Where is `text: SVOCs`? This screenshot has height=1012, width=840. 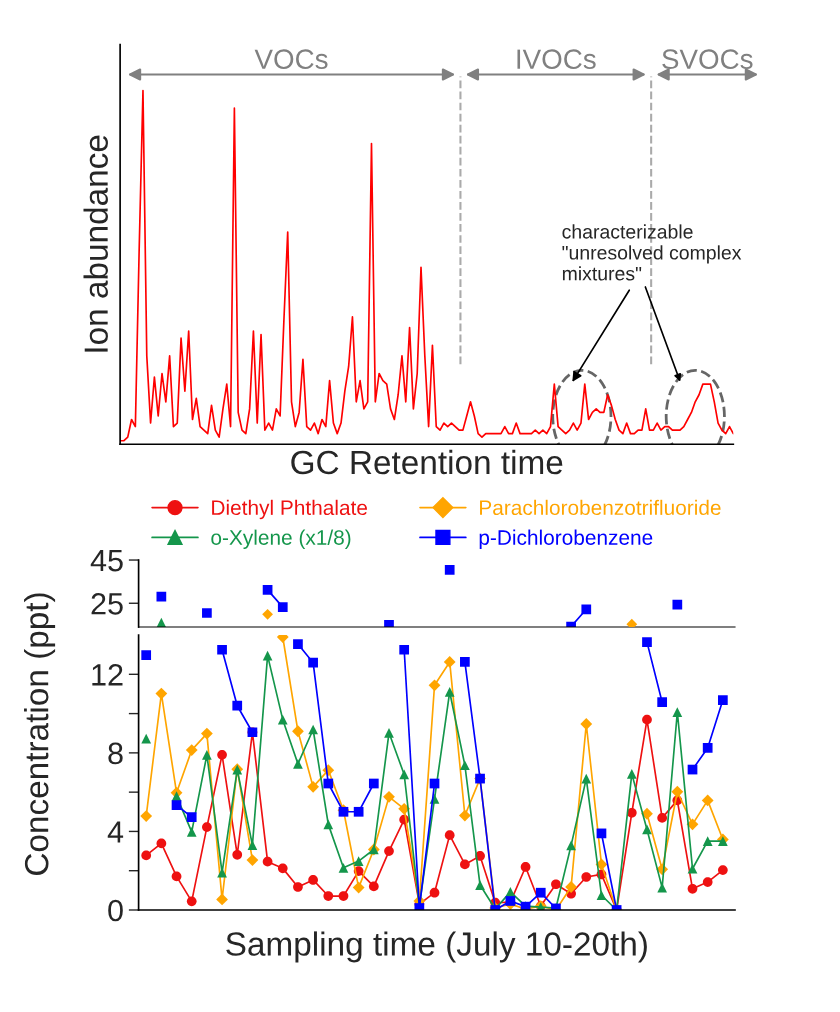 text: SVOCs is located at coordinates (707, 59).